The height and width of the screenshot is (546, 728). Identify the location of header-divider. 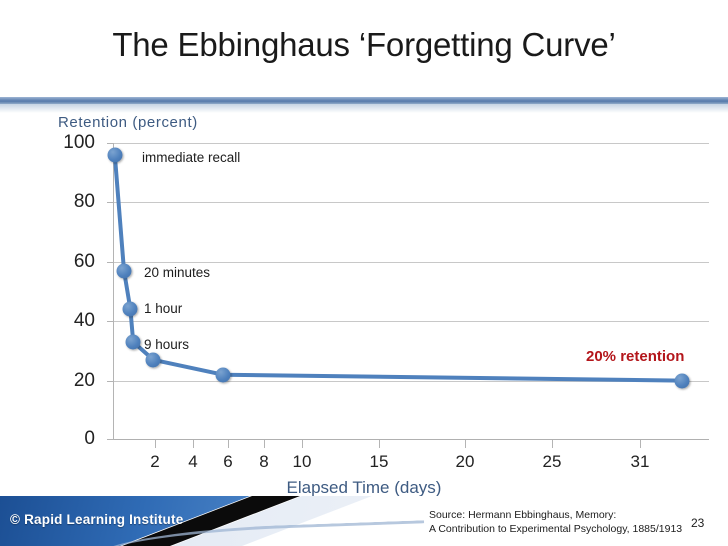
(364, 100).